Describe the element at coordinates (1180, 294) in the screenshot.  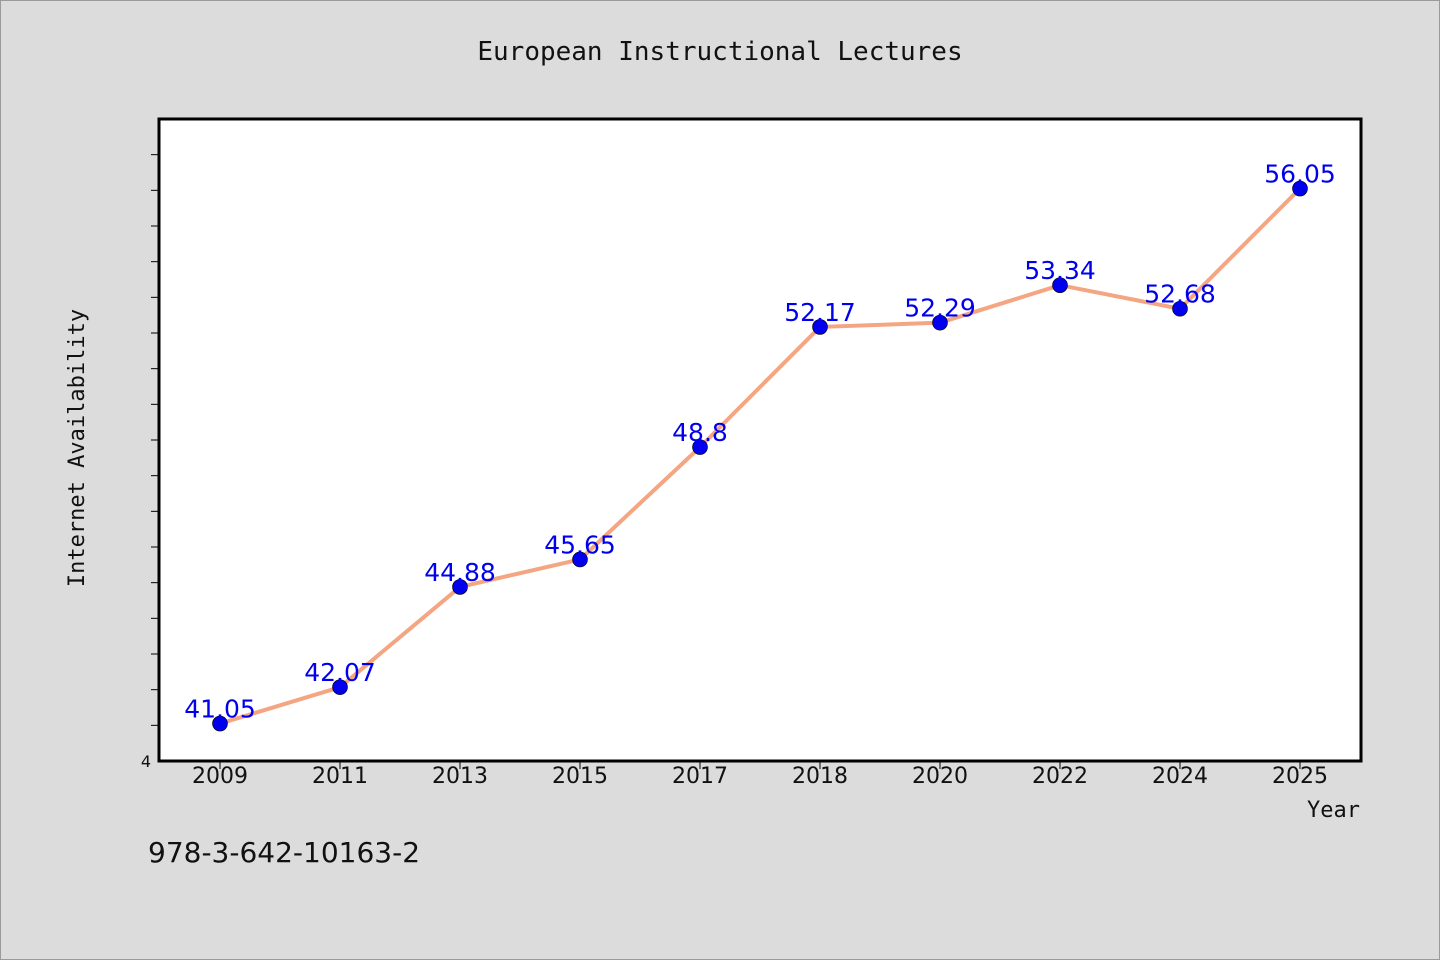
I see `data-label: 52.68` at that location.